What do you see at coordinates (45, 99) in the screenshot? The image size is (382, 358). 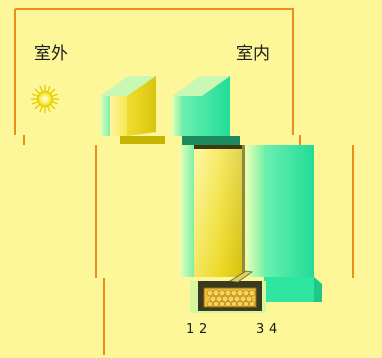 I see `sun-icon` at bounding box center [45, 99].